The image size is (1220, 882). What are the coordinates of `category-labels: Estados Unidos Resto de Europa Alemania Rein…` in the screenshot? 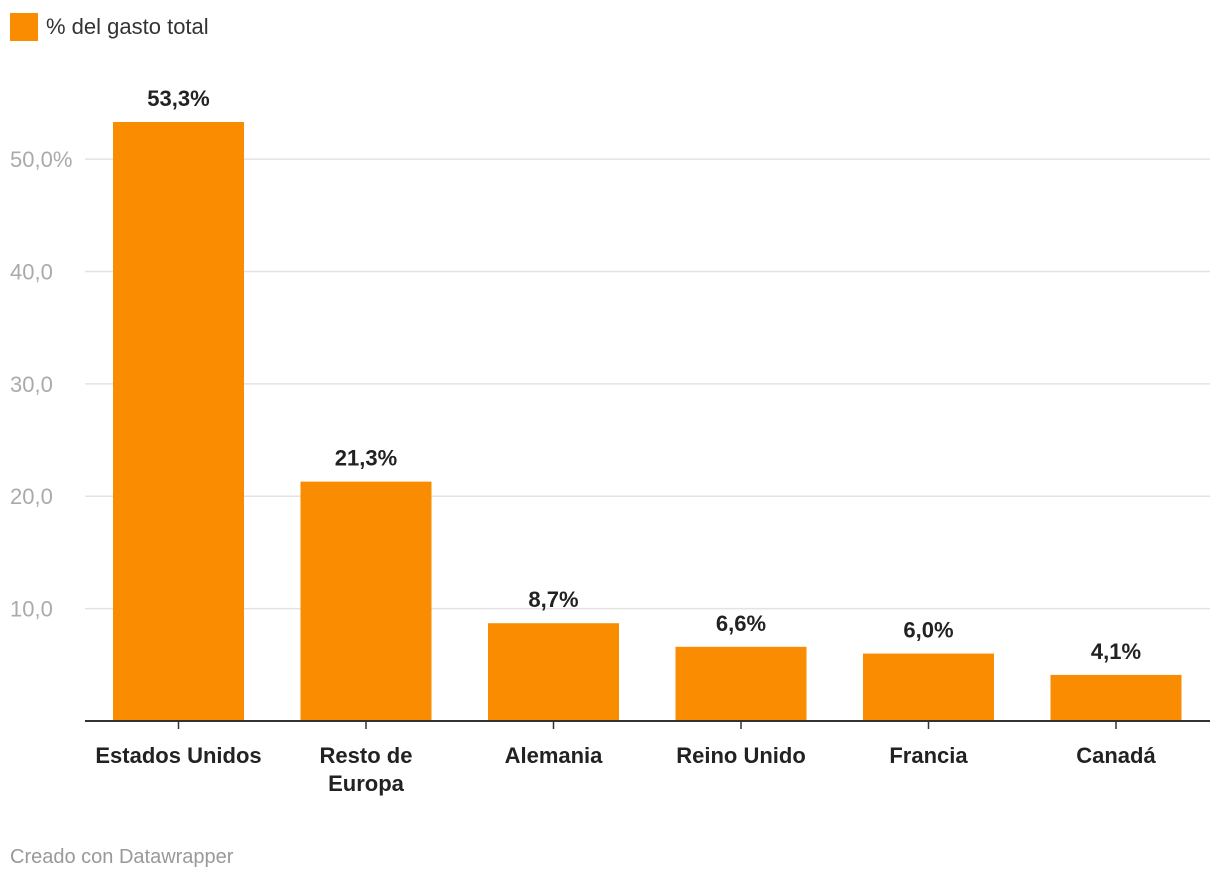 It's located at (625, 769).